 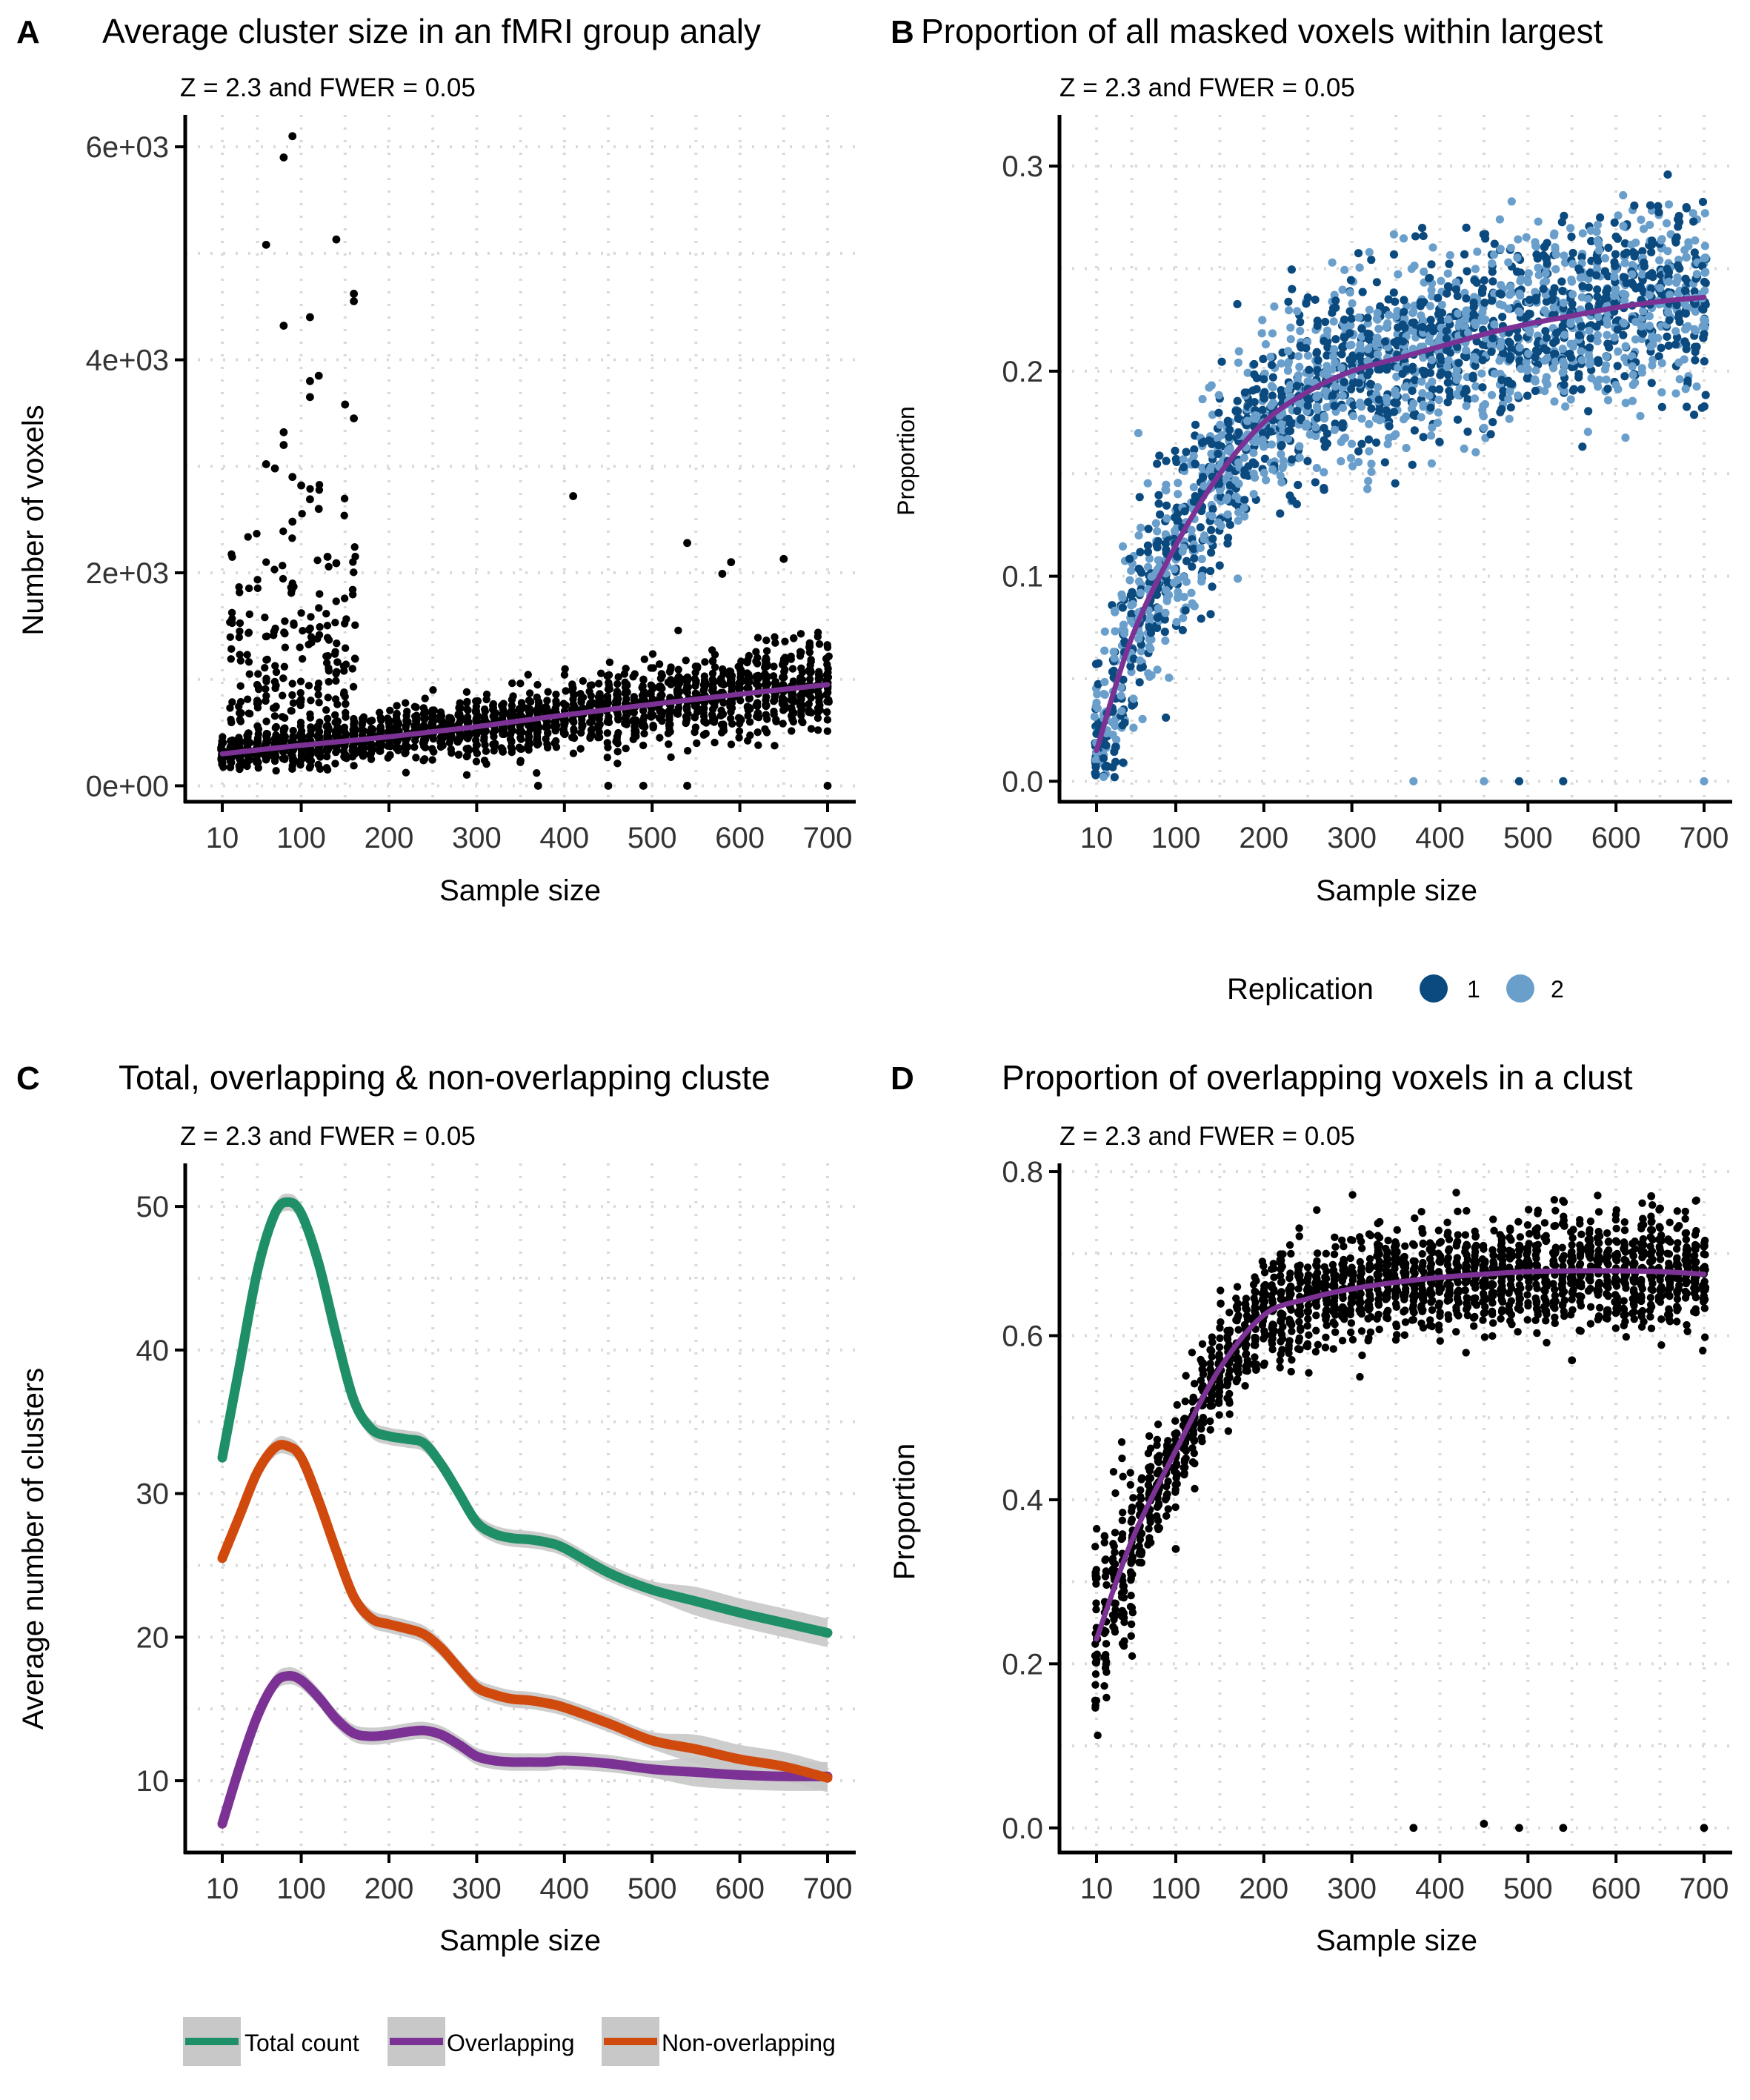 What do you see at coordinates (28, 32) in the screenshot?
I see `panel-a-letter: A` at bounding box center [28, 32].